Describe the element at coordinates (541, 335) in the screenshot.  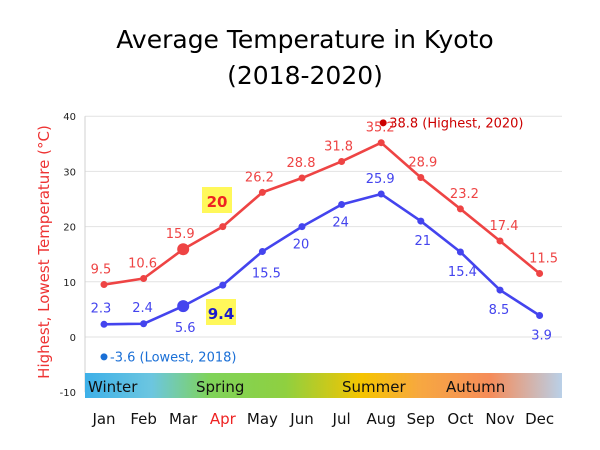
I see `data-label-lowest: 3.9` at that location.